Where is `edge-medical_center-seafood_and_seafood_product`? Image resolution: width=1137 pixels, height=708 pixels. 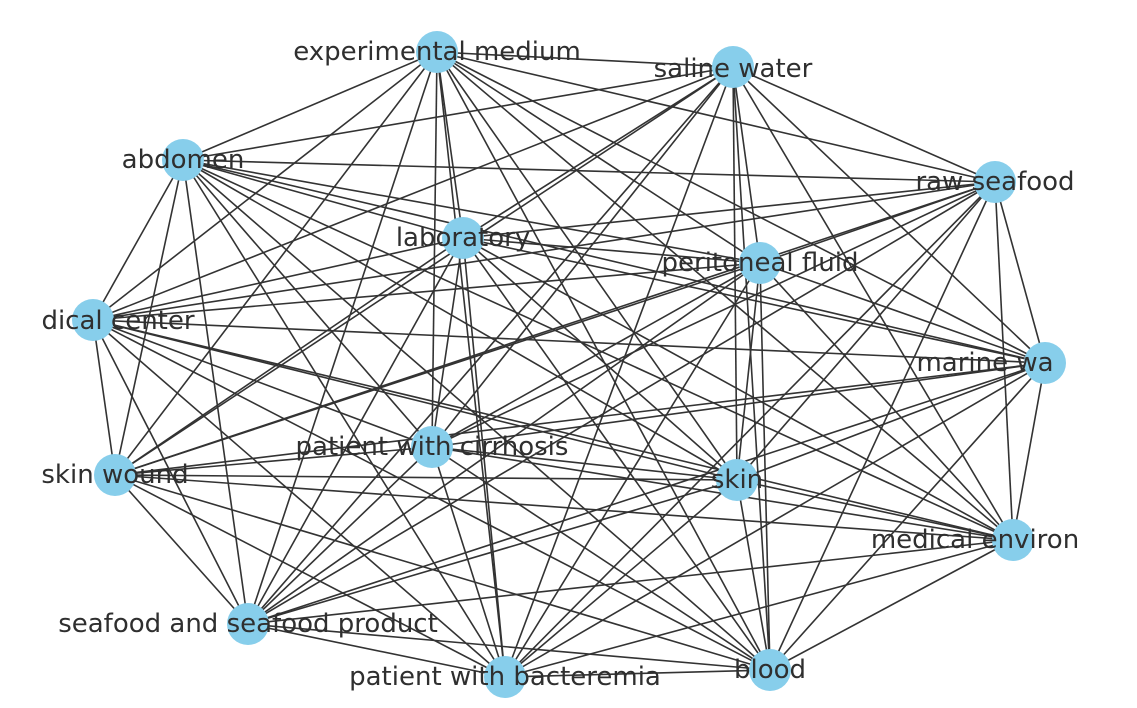 edge-medical_center-seafood_and_seafood_product is located at coordinates (170, 472).